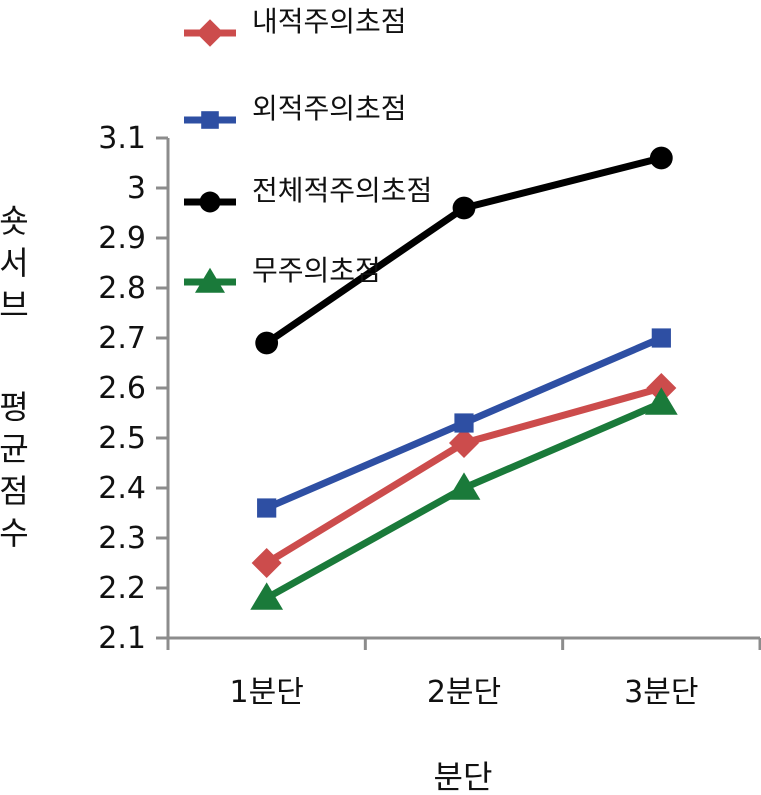  I want to click on y-axis-title-char: 서, so click(14, 263).